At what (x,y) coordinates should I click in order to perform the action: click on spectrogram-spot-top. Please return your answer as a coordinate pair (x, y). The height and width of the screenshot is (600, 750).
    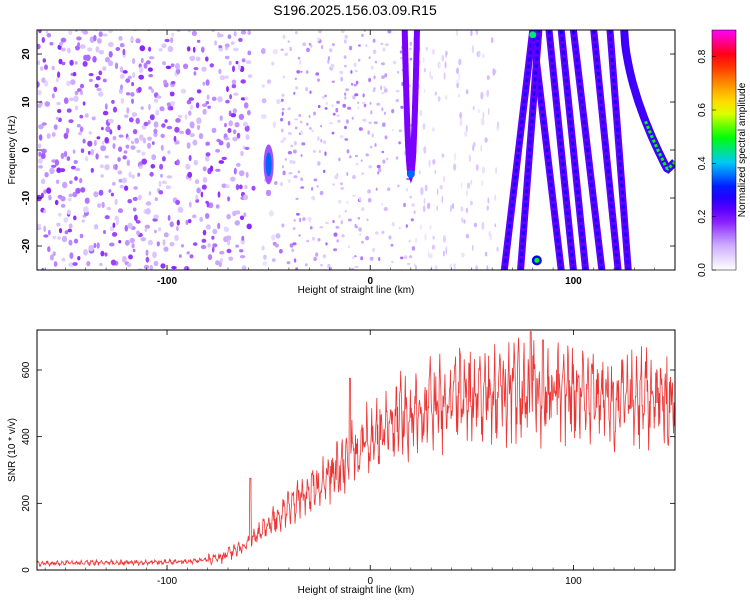
    Looking at the image, I should click on (533, 35).